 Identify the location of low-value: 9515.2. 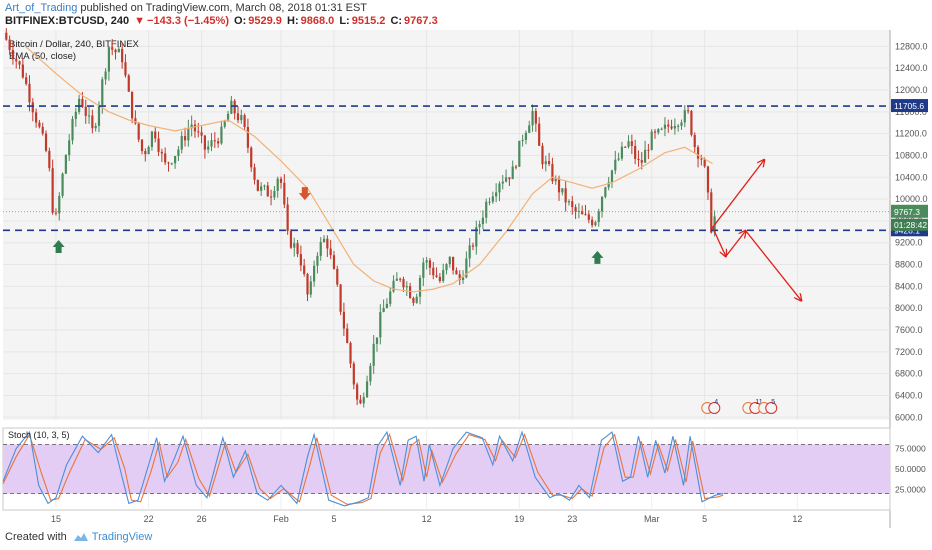
(368, 21).